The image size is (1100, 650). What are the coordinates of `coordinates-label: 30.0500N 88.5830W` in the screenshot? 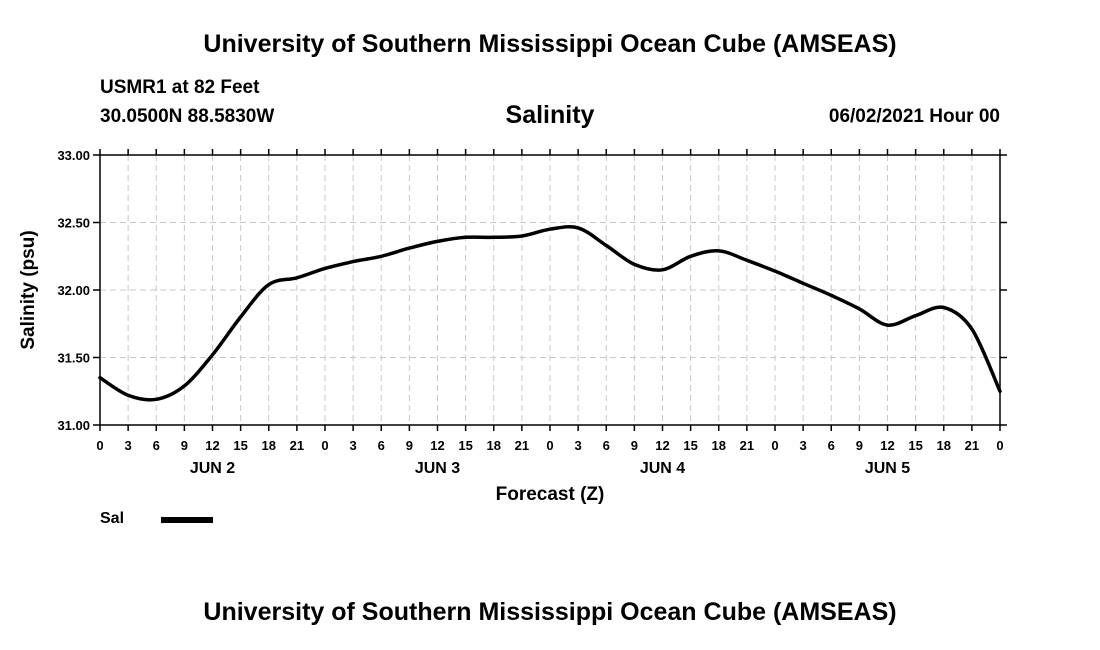 It's located at (187, 116).